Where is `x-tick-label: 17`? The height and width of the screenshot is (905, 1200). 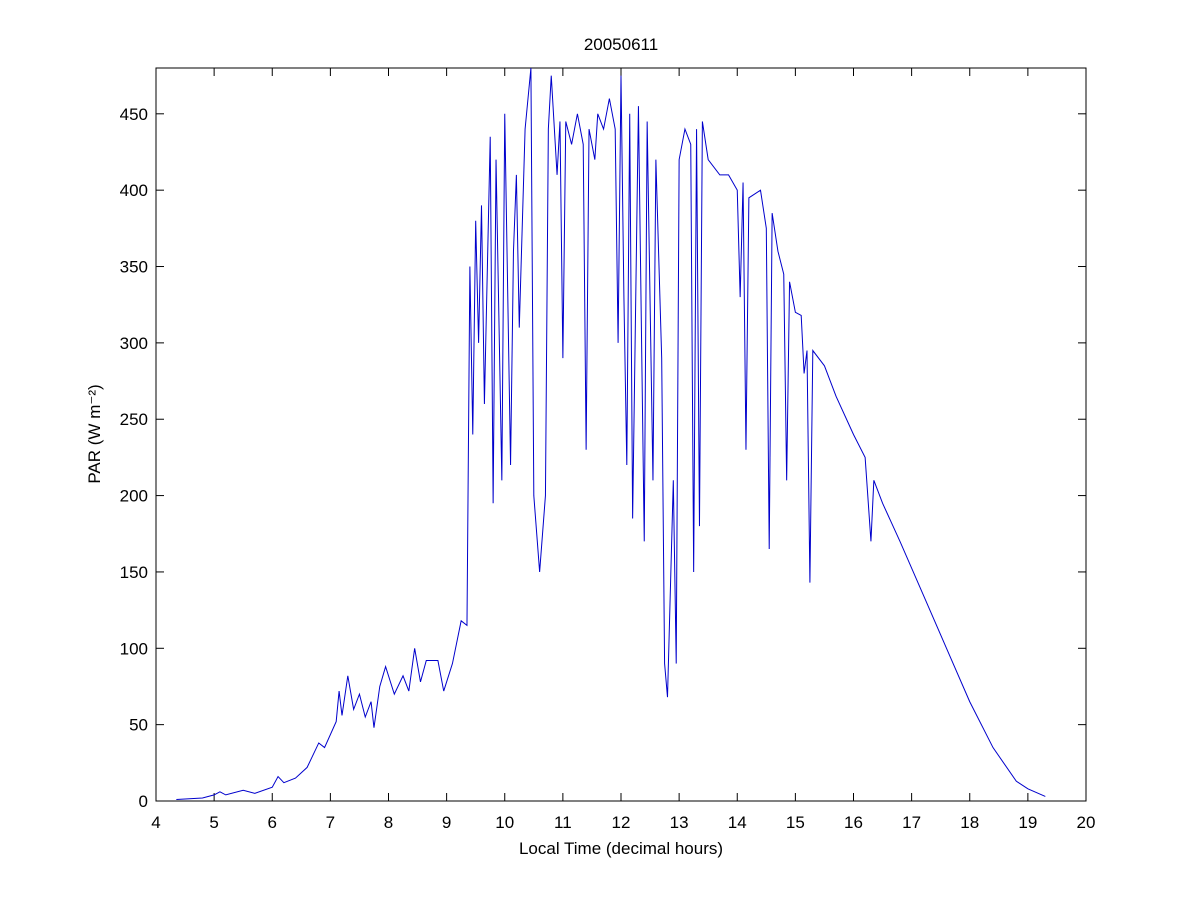
x-tick-label: 17 is located at coordinates (911, 822).